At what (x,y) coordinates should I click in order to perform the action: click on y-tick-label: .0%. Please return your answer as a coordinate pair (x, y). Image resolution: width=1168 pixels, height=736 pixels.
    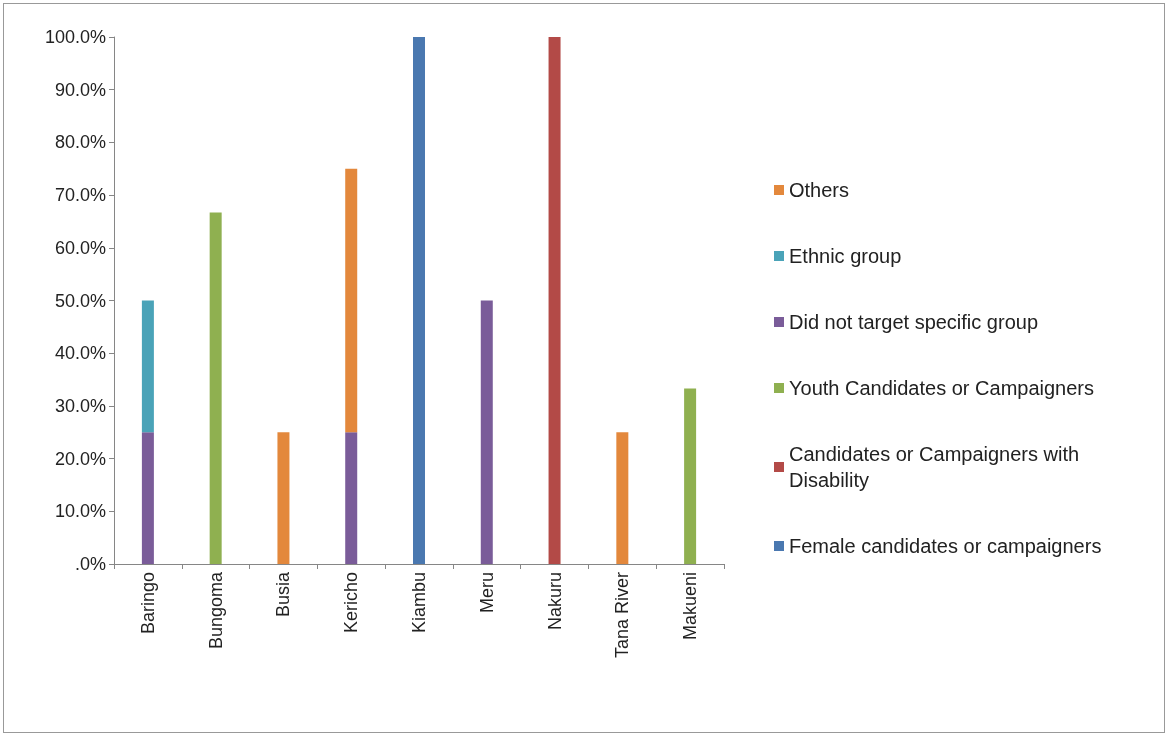
    Looking at the image, I should click on (90, 564).